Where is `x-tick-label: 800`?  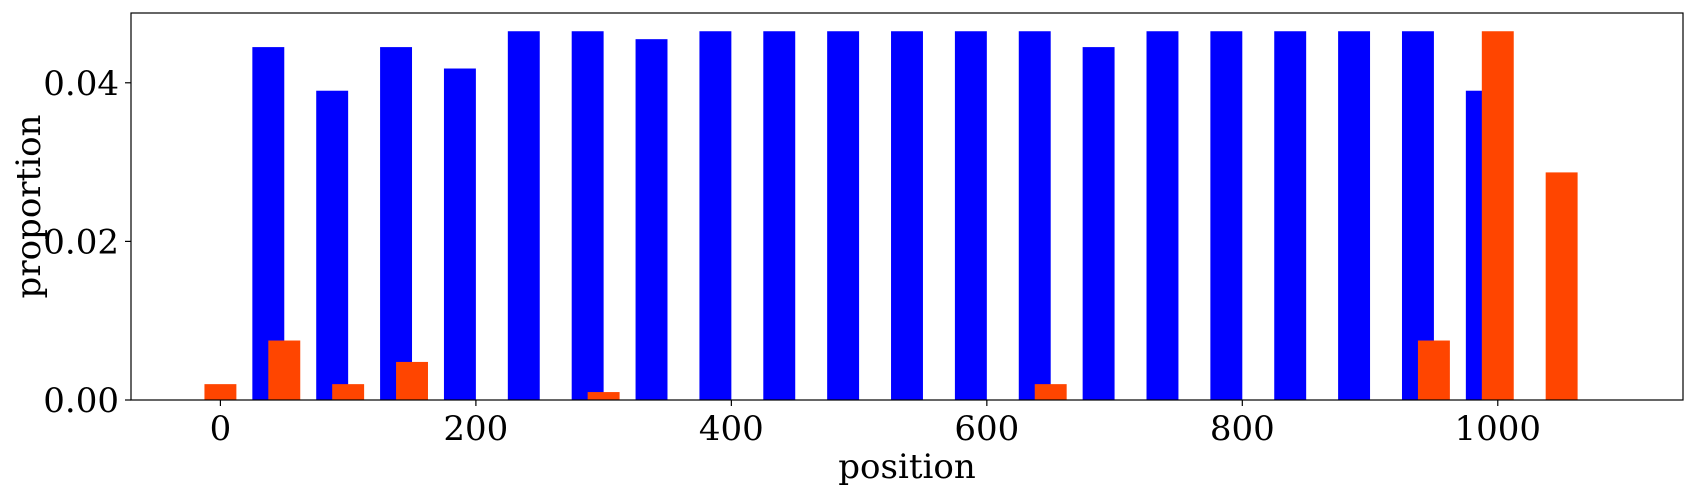
x-tick-label: 800 is located at coordinates (1242, 429).